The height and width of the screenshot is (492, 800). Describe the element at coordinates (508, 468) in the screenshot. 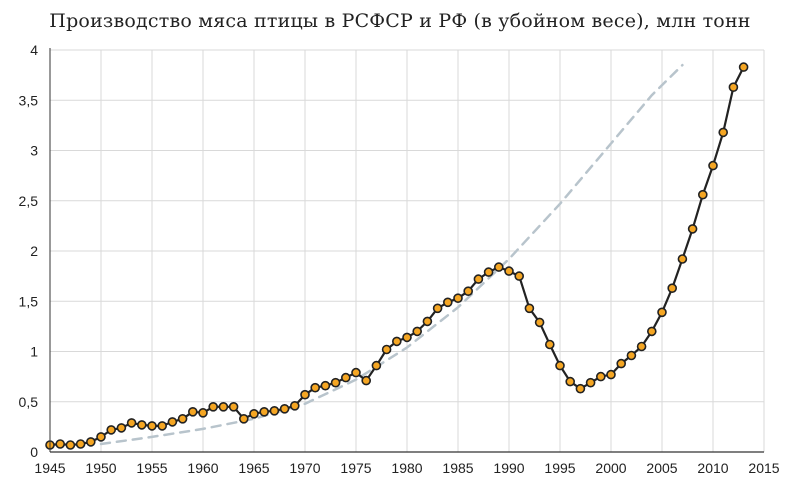

I see `x-tick-label: 1990` at that location.